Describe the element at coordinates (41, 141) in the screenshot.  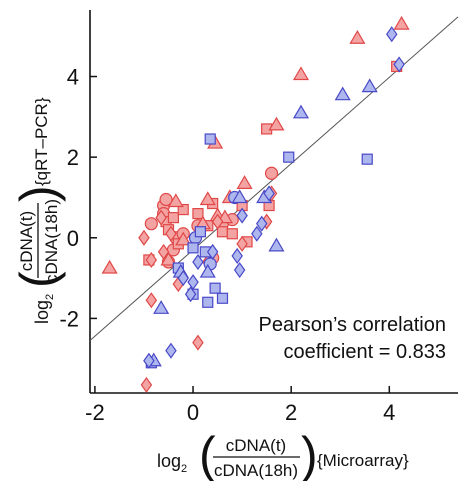
I see `y-label-source: {qRT–PCR}` at that location.